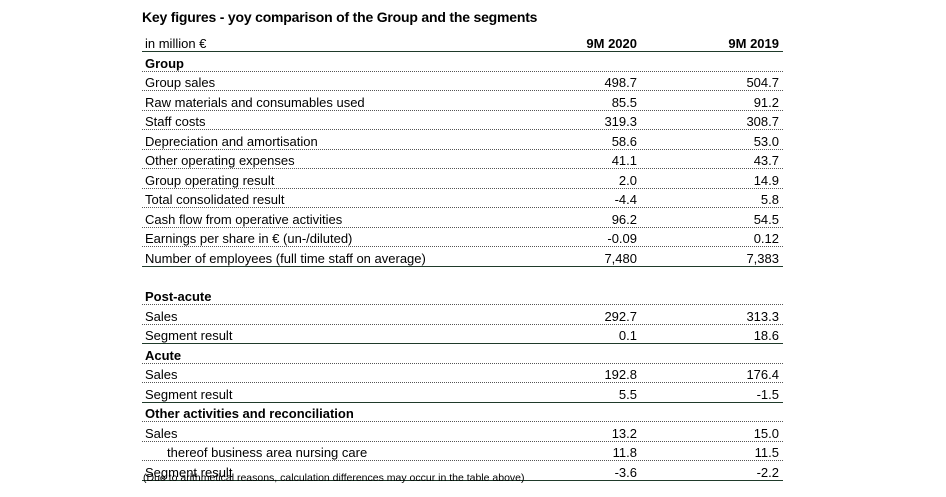 Image resolution: width=946 pixels, height=497 pixels. What do you see at coordinates (766, 452) in the screenshot?
I see `value-9m-2019: 11.5` at bounding box center [766, 452].